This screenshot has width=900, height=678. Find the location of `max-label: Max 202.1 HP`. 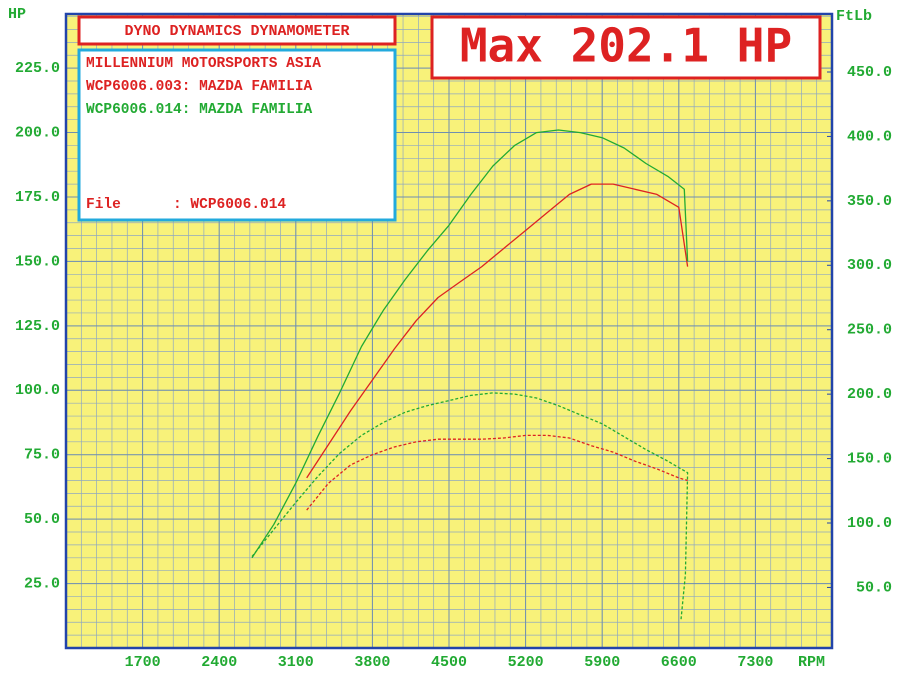

max-label: Max 202.1 HP is located at coordinates (626, 46).